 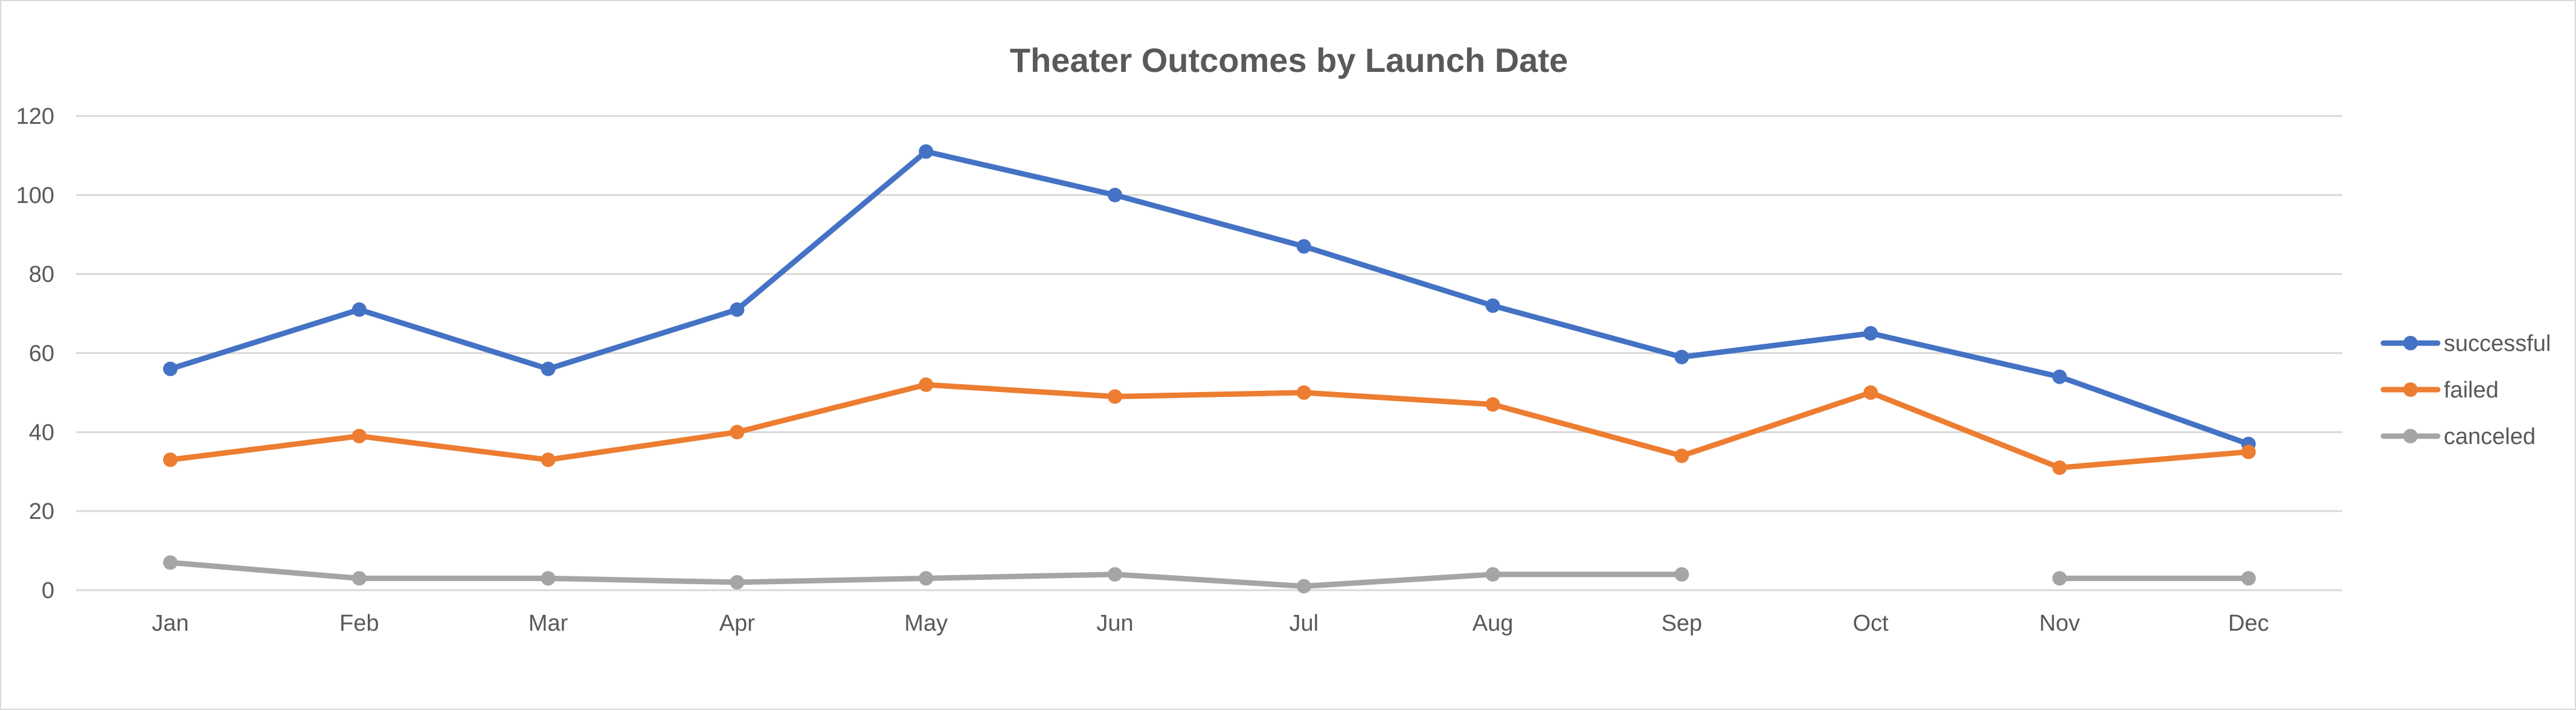 What do you see at coordinates (2497, 343) in the screenshot?
I see `legend-label: successful` at bounding box center [2497, 343].